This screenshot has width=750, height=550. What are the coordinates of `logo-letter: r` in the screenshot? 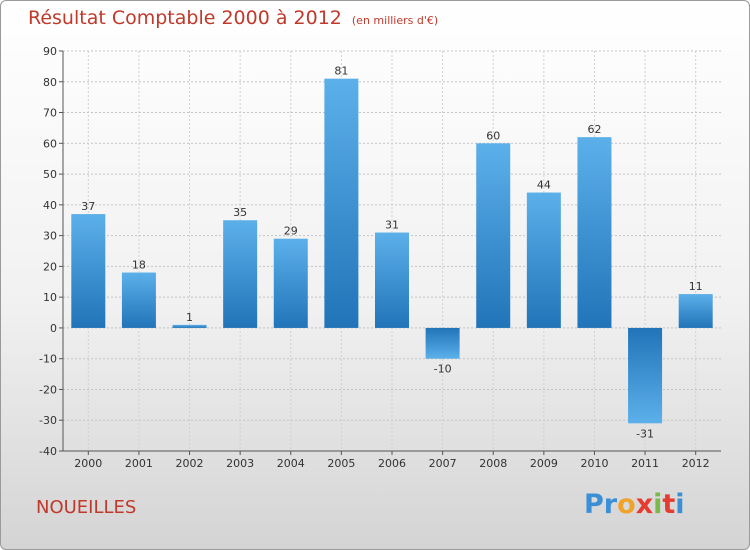 It's located at (610, 504).